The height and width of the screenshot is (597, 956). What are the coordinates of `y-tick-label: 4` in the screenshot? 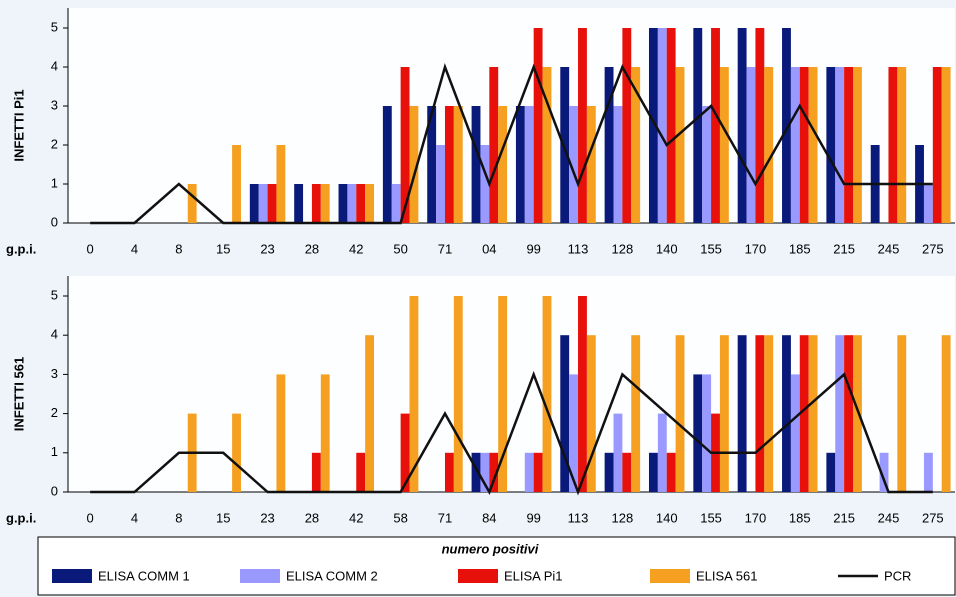 It's located at (54, 65).